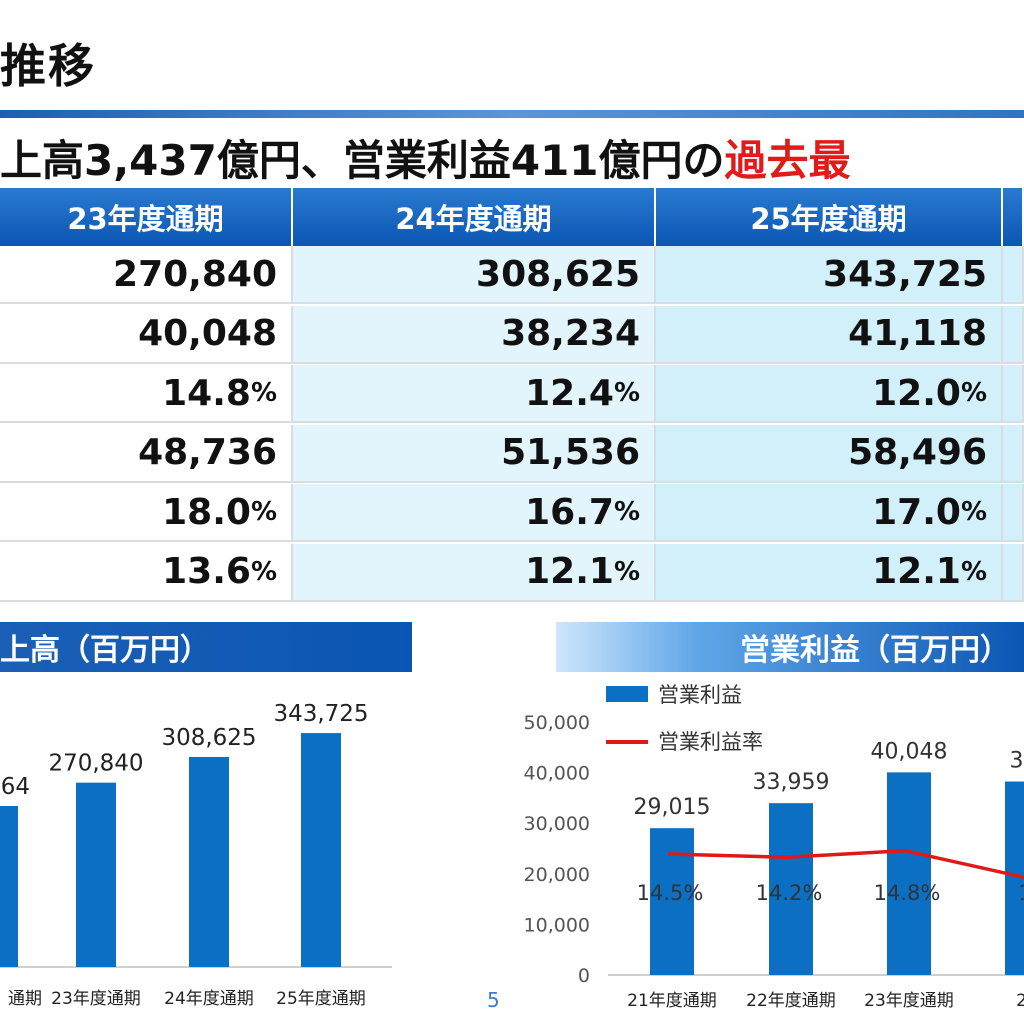 The height and width of the screenshot is (1024, 1024). What do you see at coordinates (206, 512) in the screenshot?
I see `cell-value: 18.0` at bounding box center [206, 512].